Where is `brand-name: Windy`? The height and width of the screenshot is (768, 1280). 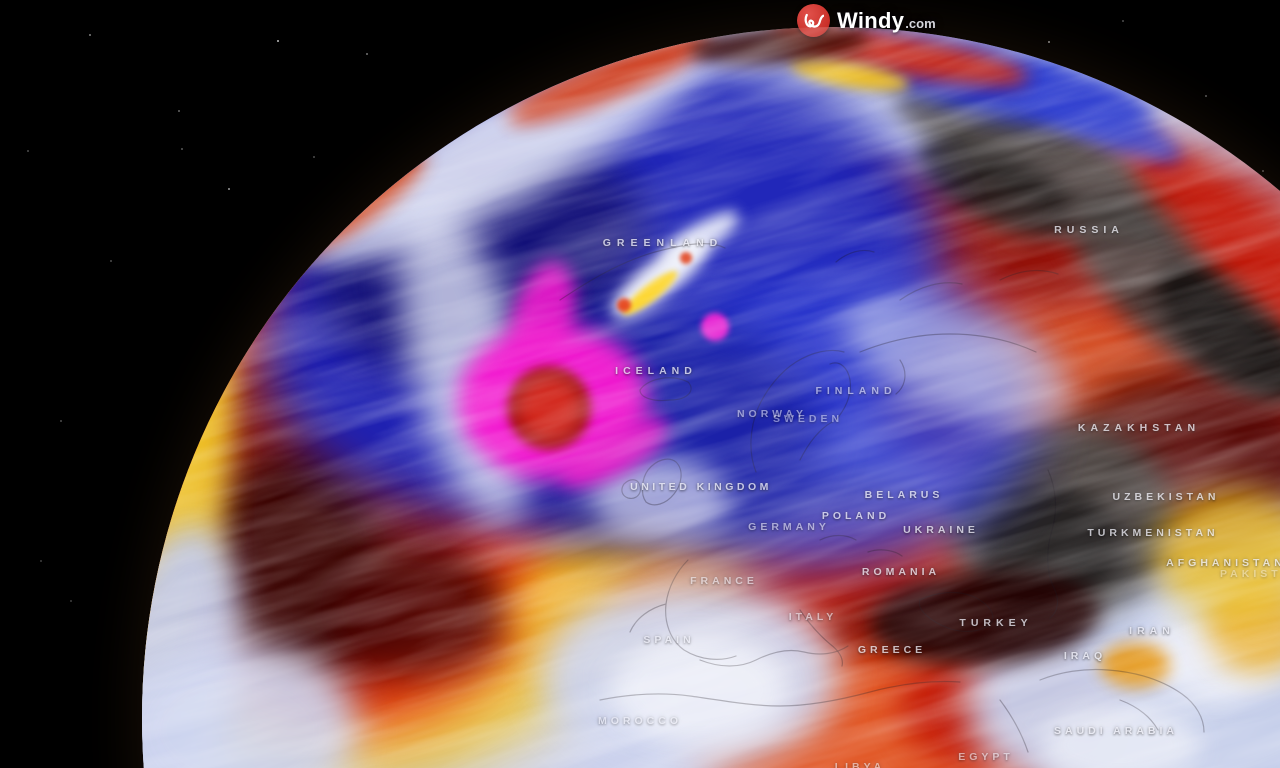 brand-name: Windy is located at coordinates (871, 20).